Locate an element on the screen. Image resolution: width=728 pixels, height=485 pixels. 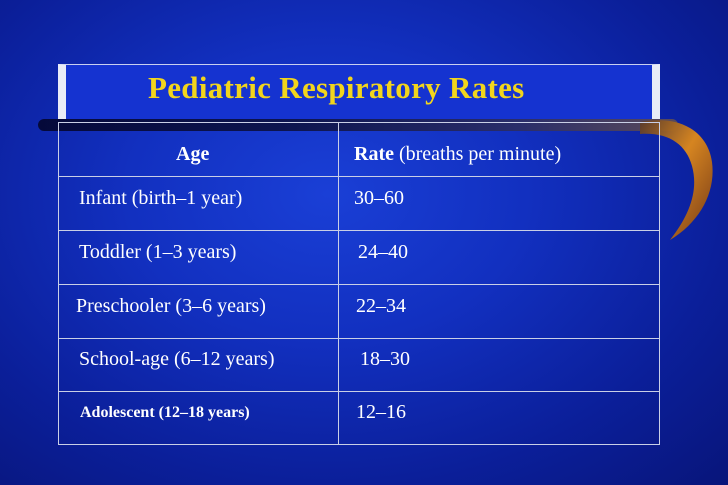
title-panel is located at coordinates (359, 91).